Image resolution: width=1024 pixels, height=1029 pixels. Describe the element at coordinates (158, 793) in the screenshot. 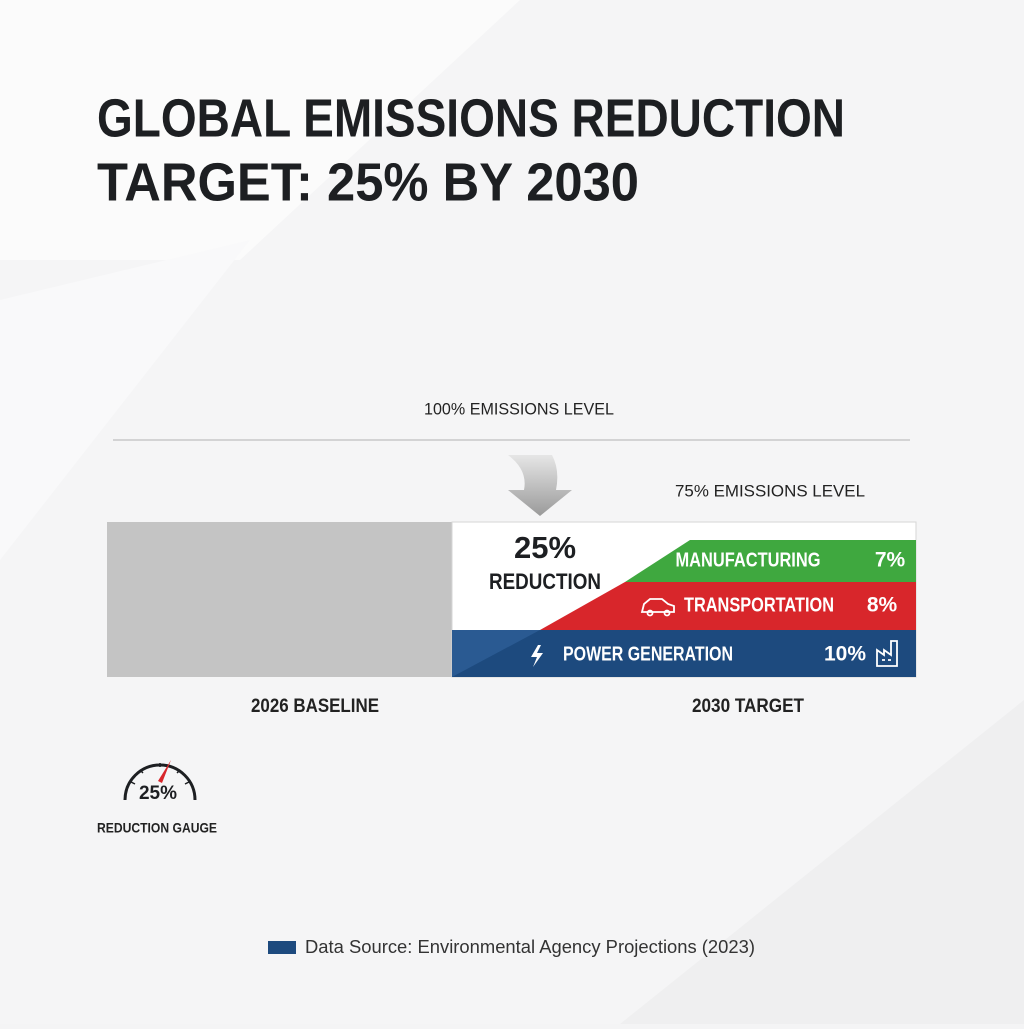

I see `gauge-value: 25%` at that location.